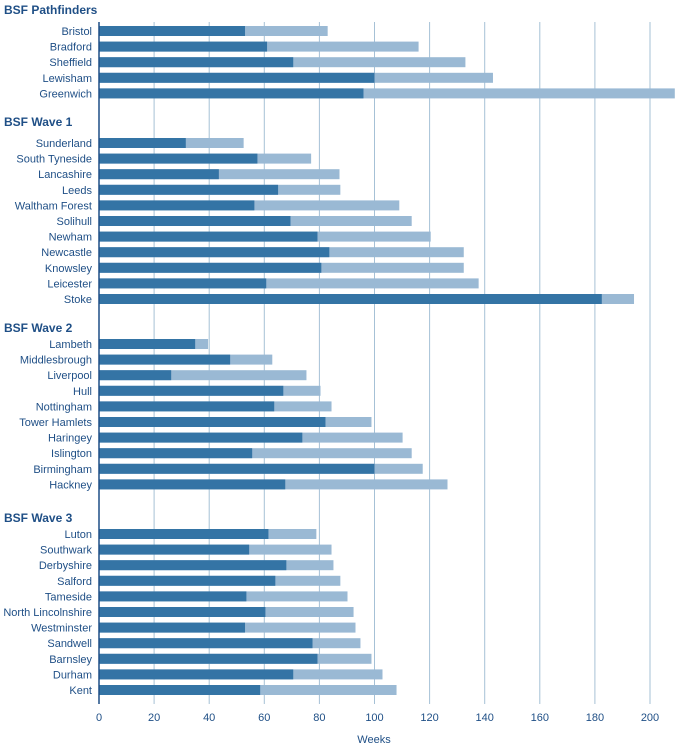 Image resolution: width=681 pixels, height=747 pixels. Describe the element at coordinates (154, 718) in the screenshot. I see `x-tick-label: 20` at that location.